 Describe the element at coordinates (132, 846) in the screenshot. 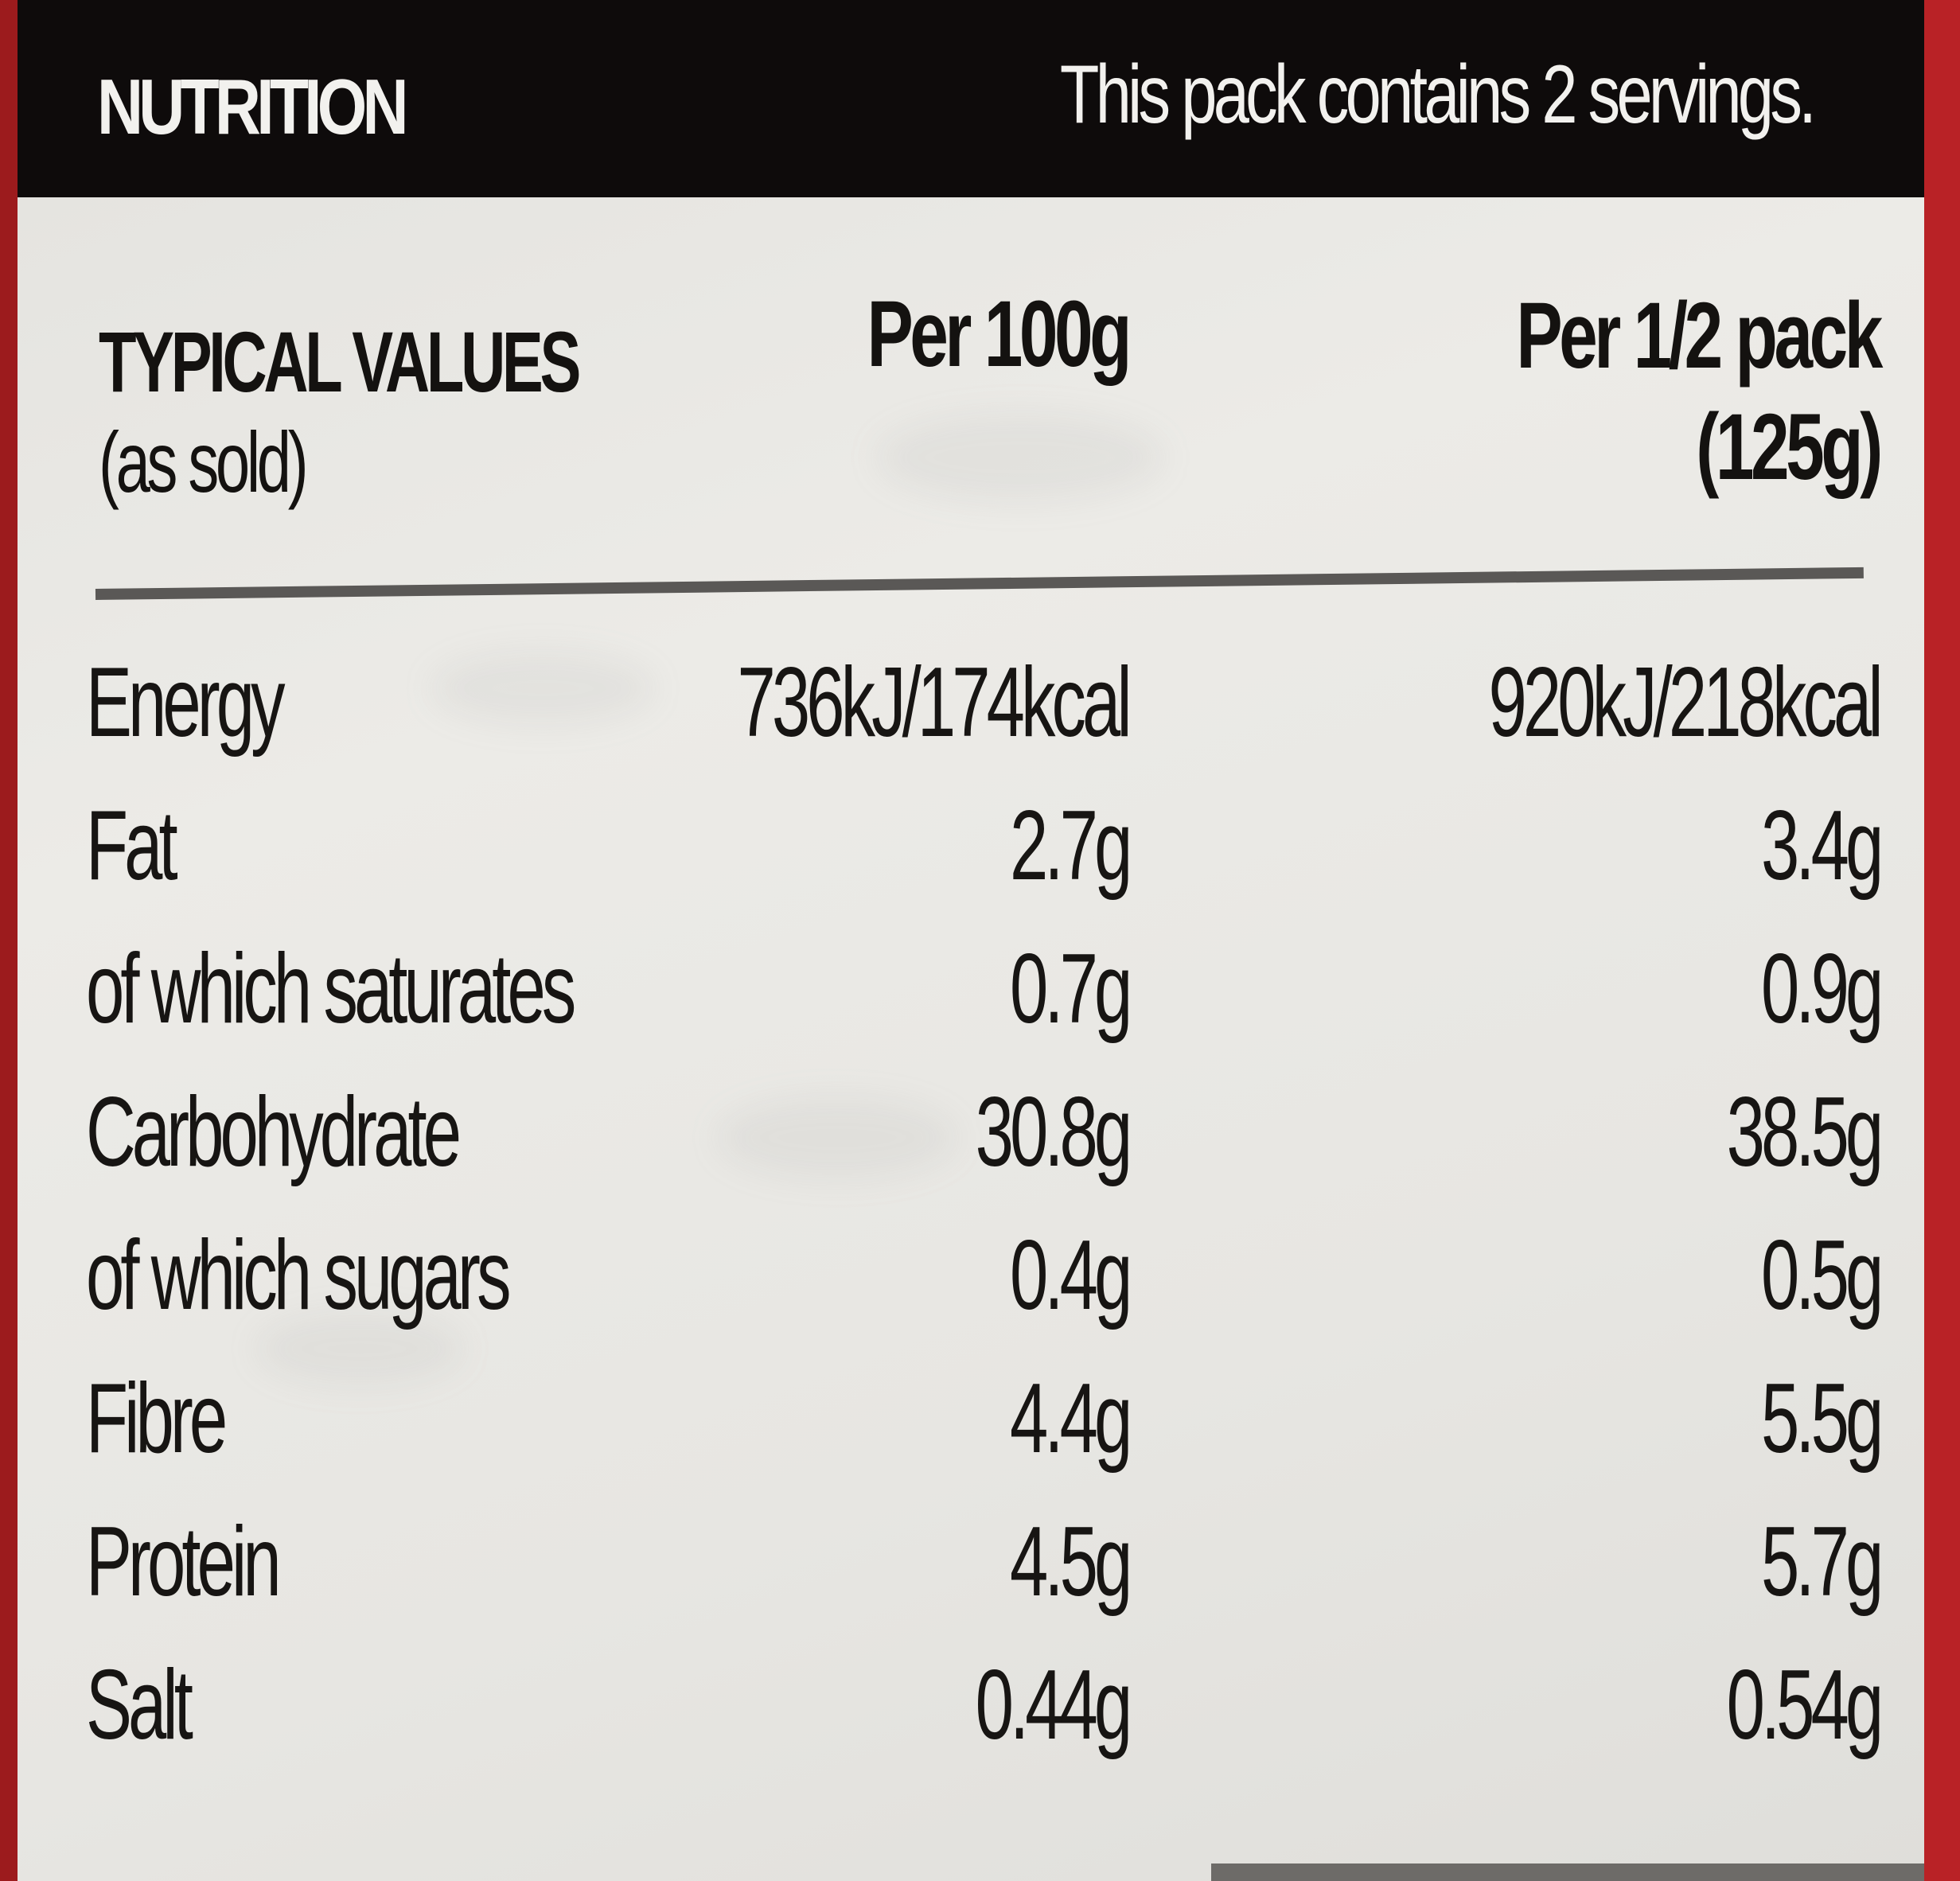

I see `nutrient-name: Fat` at that location.